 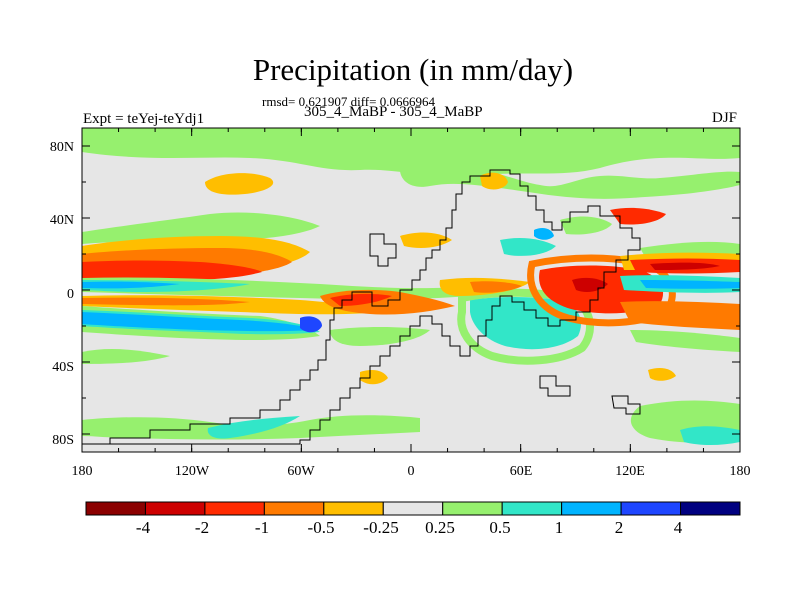 I want to click on lon-label-120e: 120E, so click(x=630, y=471).